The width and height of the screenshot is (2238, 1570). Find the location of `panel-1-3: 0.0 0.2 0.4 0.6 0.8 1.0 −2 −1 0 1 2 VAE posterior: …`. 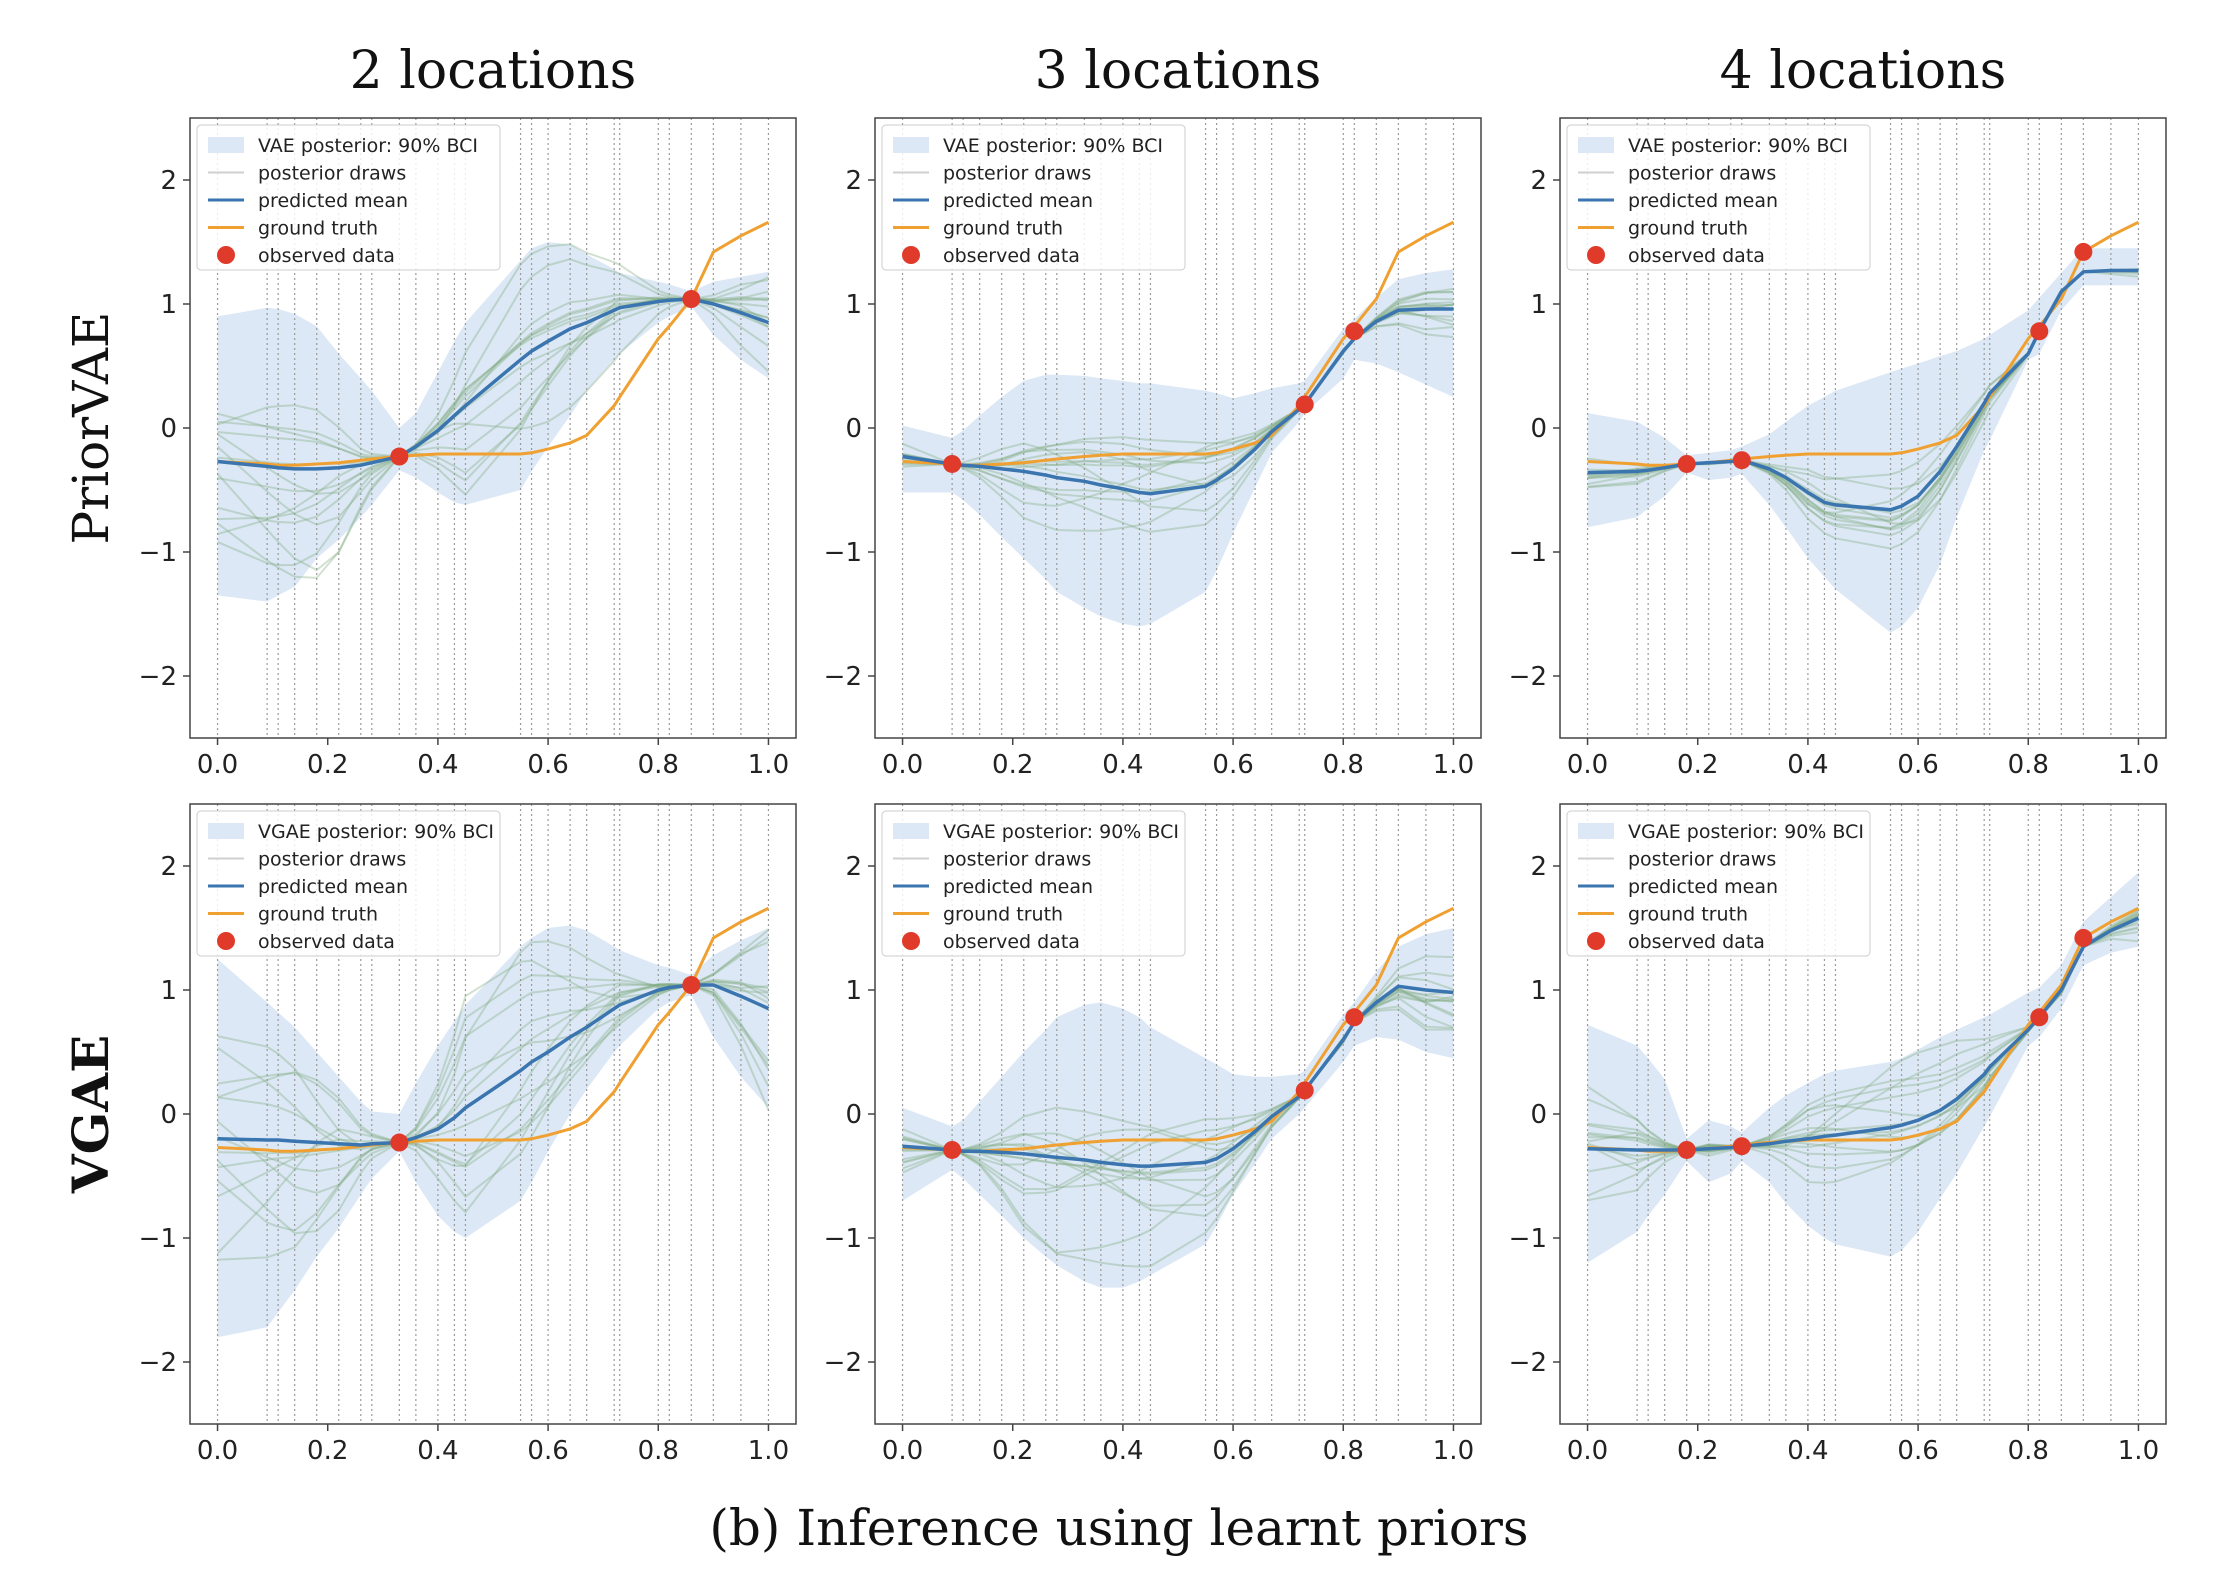

panel-1-3: 0.0 0.2 0.4 0.6 0.8 1.0 −2 −1 0 1 2 VAE posterior: … is located at coordinates (1838, 448).